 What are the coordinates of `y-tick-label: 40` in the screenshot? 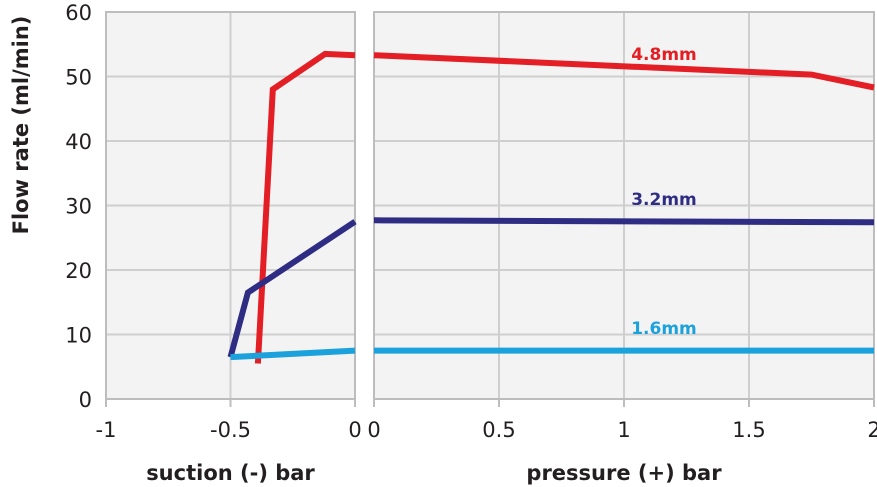 It's located at (78, 142).